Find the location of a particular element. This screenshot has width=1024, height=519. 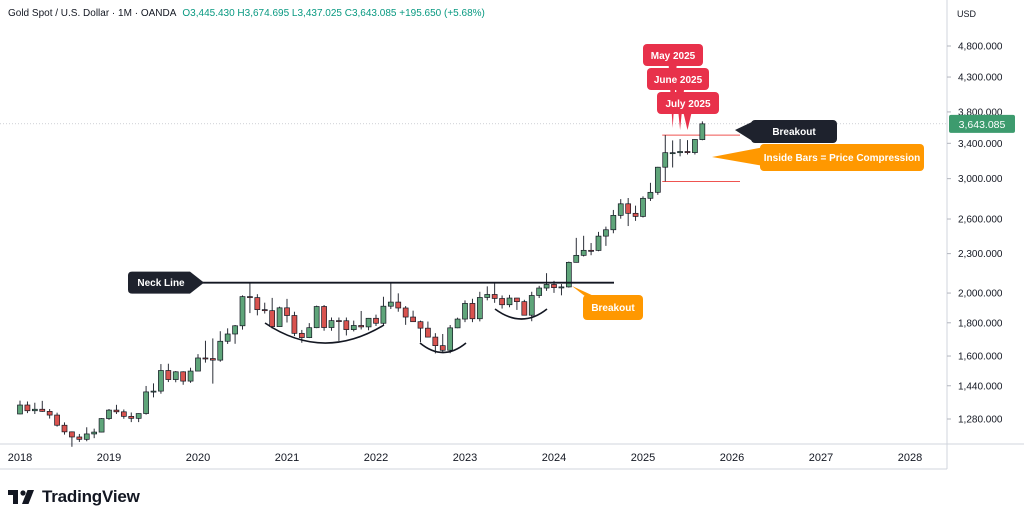

breakout-right-label: Breakout is located at coordinates (794, 132).